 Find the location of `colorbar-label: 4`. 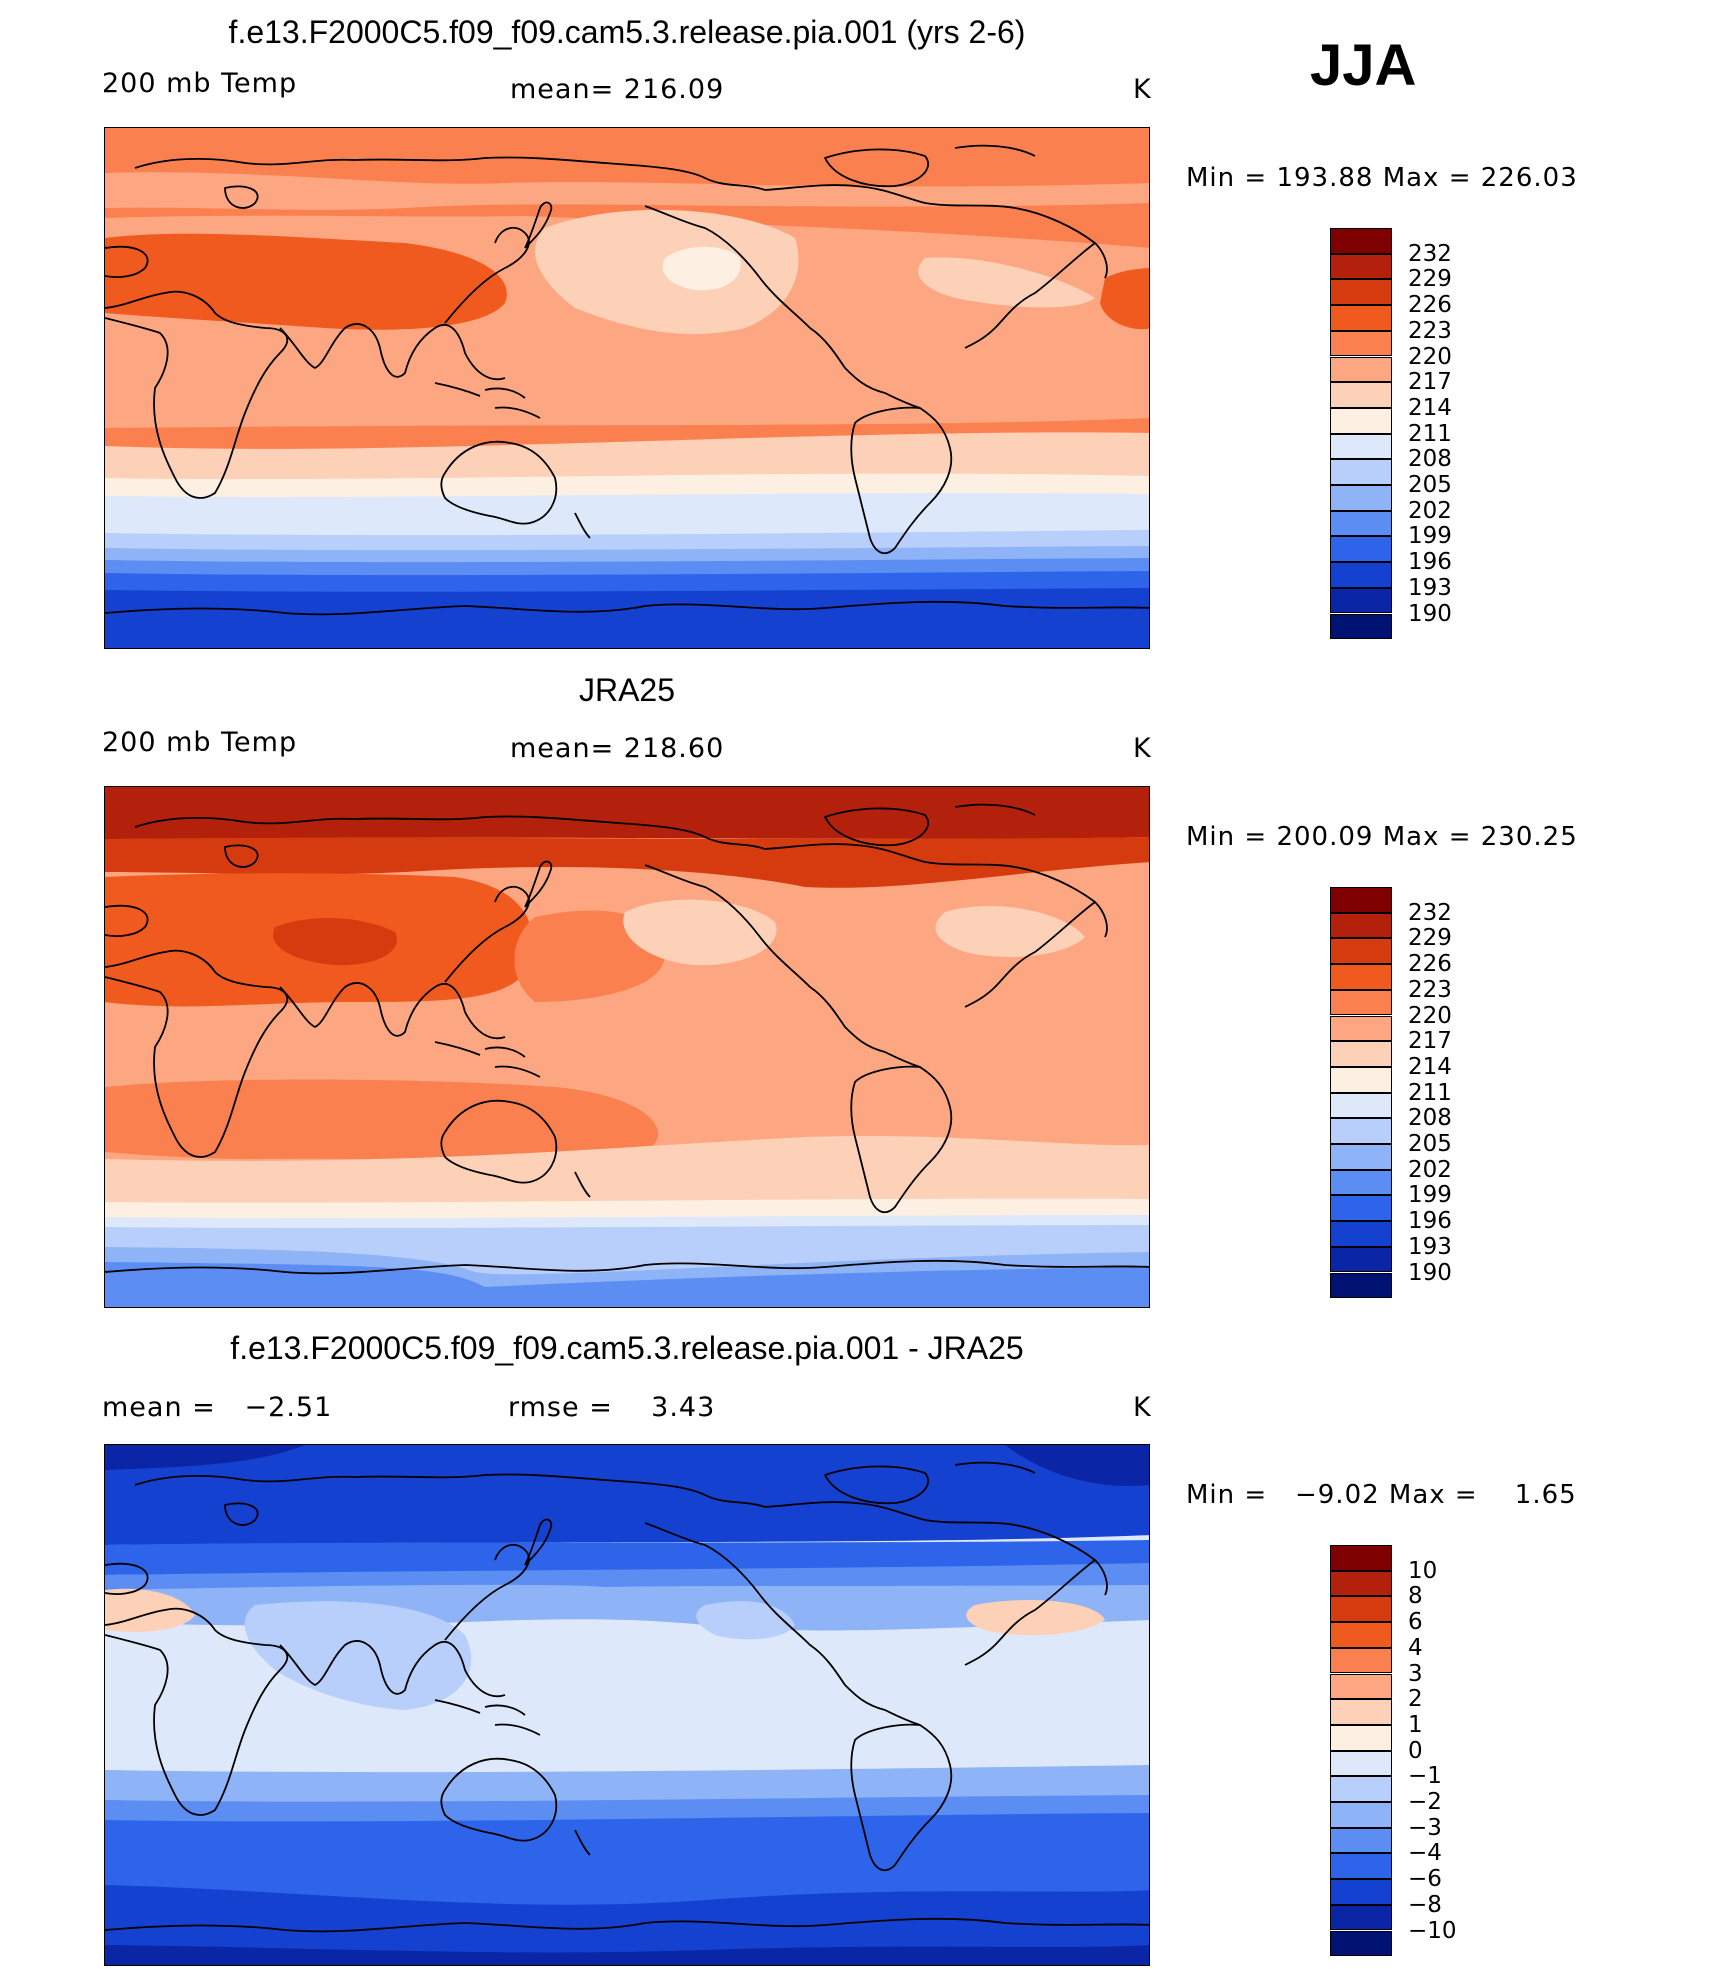

colorbar-label: 4 is located at coordinates (1415, 1647).